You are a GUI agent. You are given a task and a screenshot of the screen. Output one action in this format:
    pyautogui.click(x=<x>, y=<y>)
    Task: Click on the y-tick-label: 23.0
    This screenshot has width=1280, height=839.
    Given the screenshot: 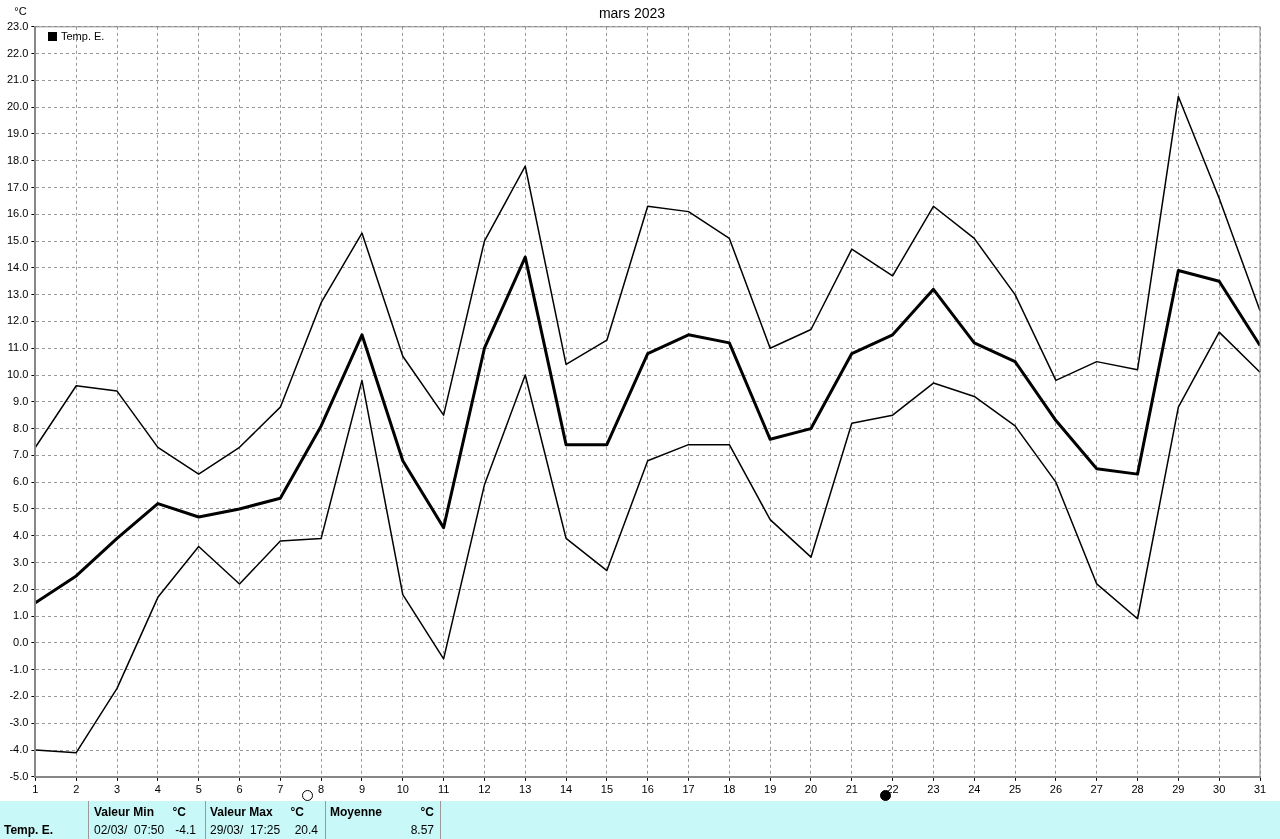 What is the action you would take?
    pyautogui.click(x=17, y=25)
    